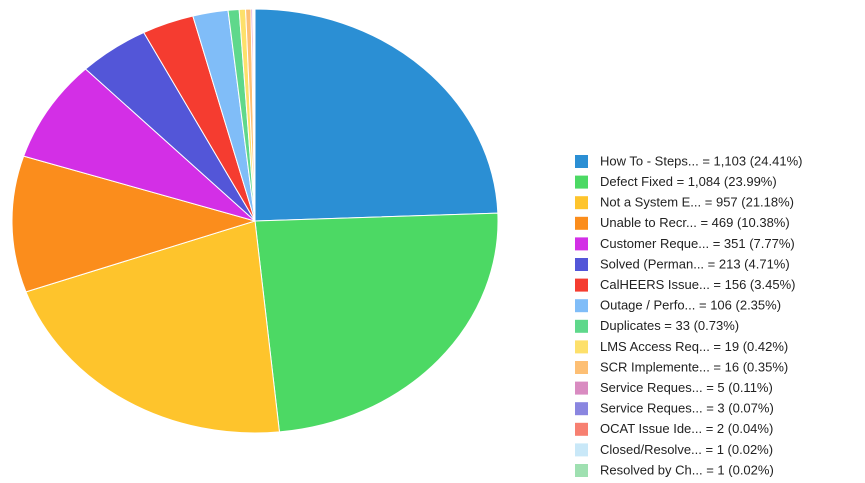 This screenshot has height=483, width=865. I want to click on legend-label: Resolved by Ch... = 1 (0.02%), so click(687, 469).